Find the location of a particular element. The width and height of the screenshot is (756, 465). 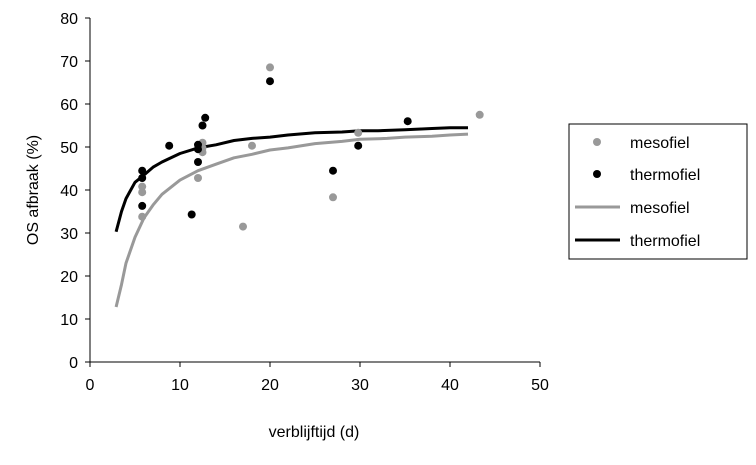

legend-label-thermofiel-points: thermofiel is located at coordinates (665, 175).